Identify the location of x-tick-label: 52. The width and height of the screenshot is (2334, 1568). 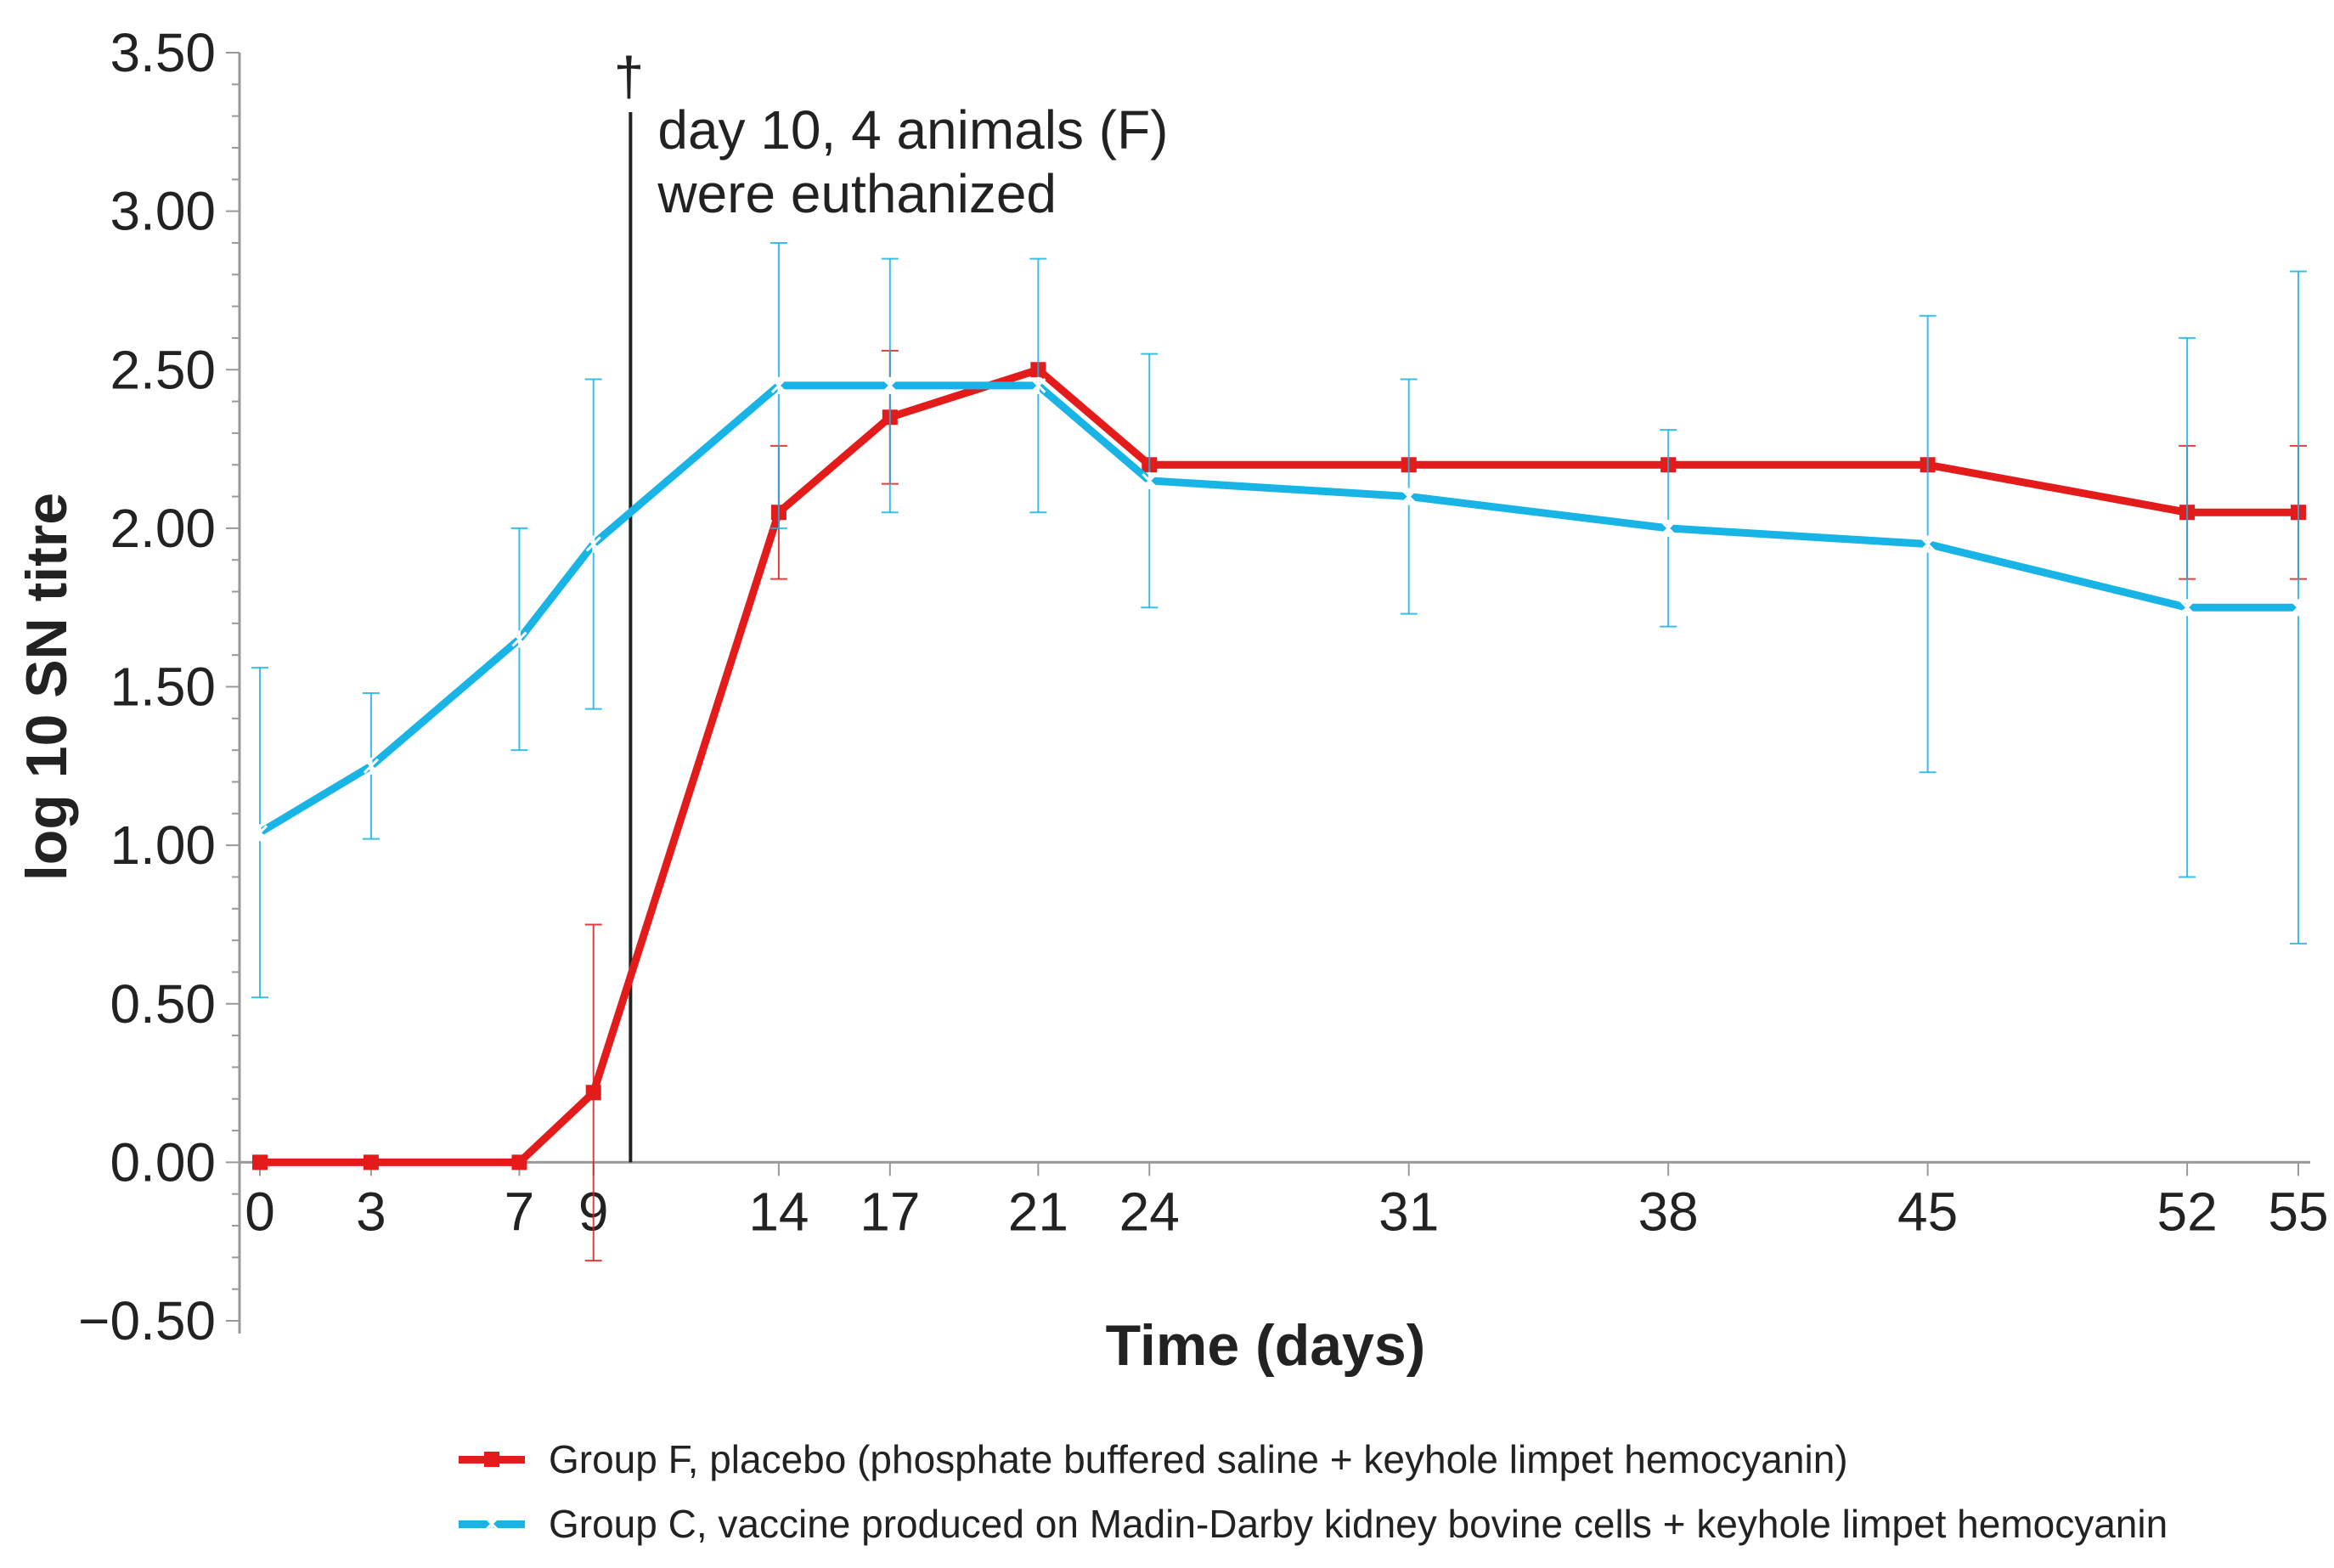
(2187, 1212).